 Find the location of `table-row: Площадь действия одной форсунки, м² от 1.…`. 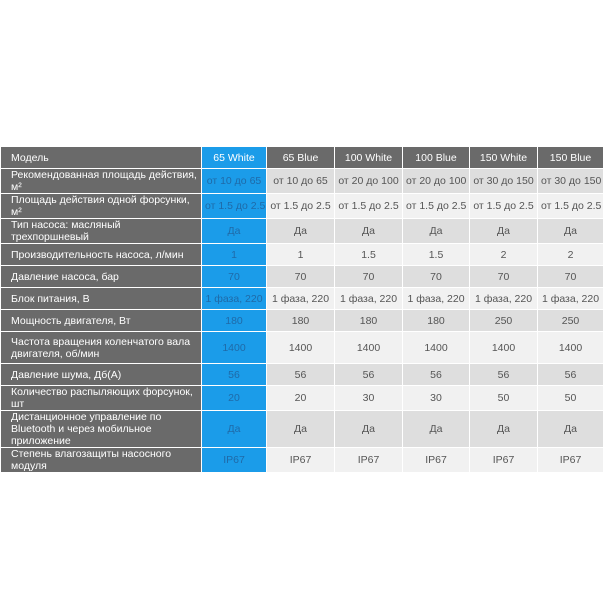

table-row: Площадь действия одной форсунки, м² от 1.… is located at coordinates (301, 206).